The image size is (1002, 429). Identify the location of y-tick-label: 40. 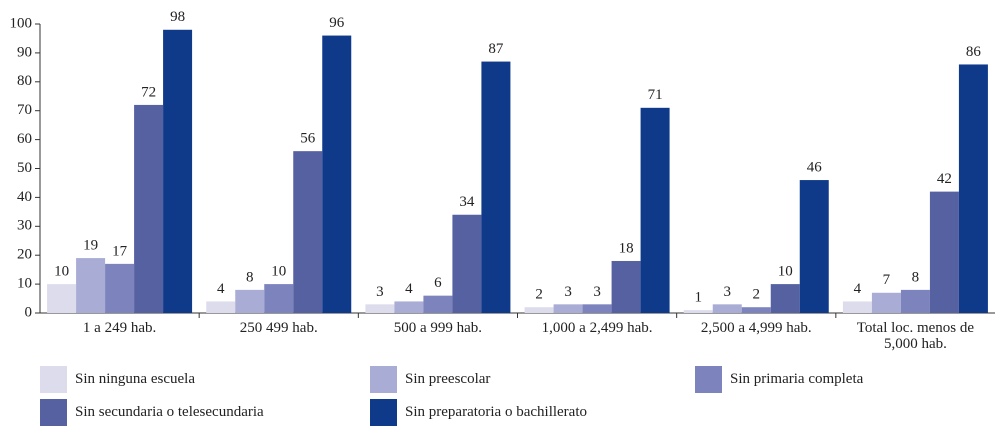
(24, 197).